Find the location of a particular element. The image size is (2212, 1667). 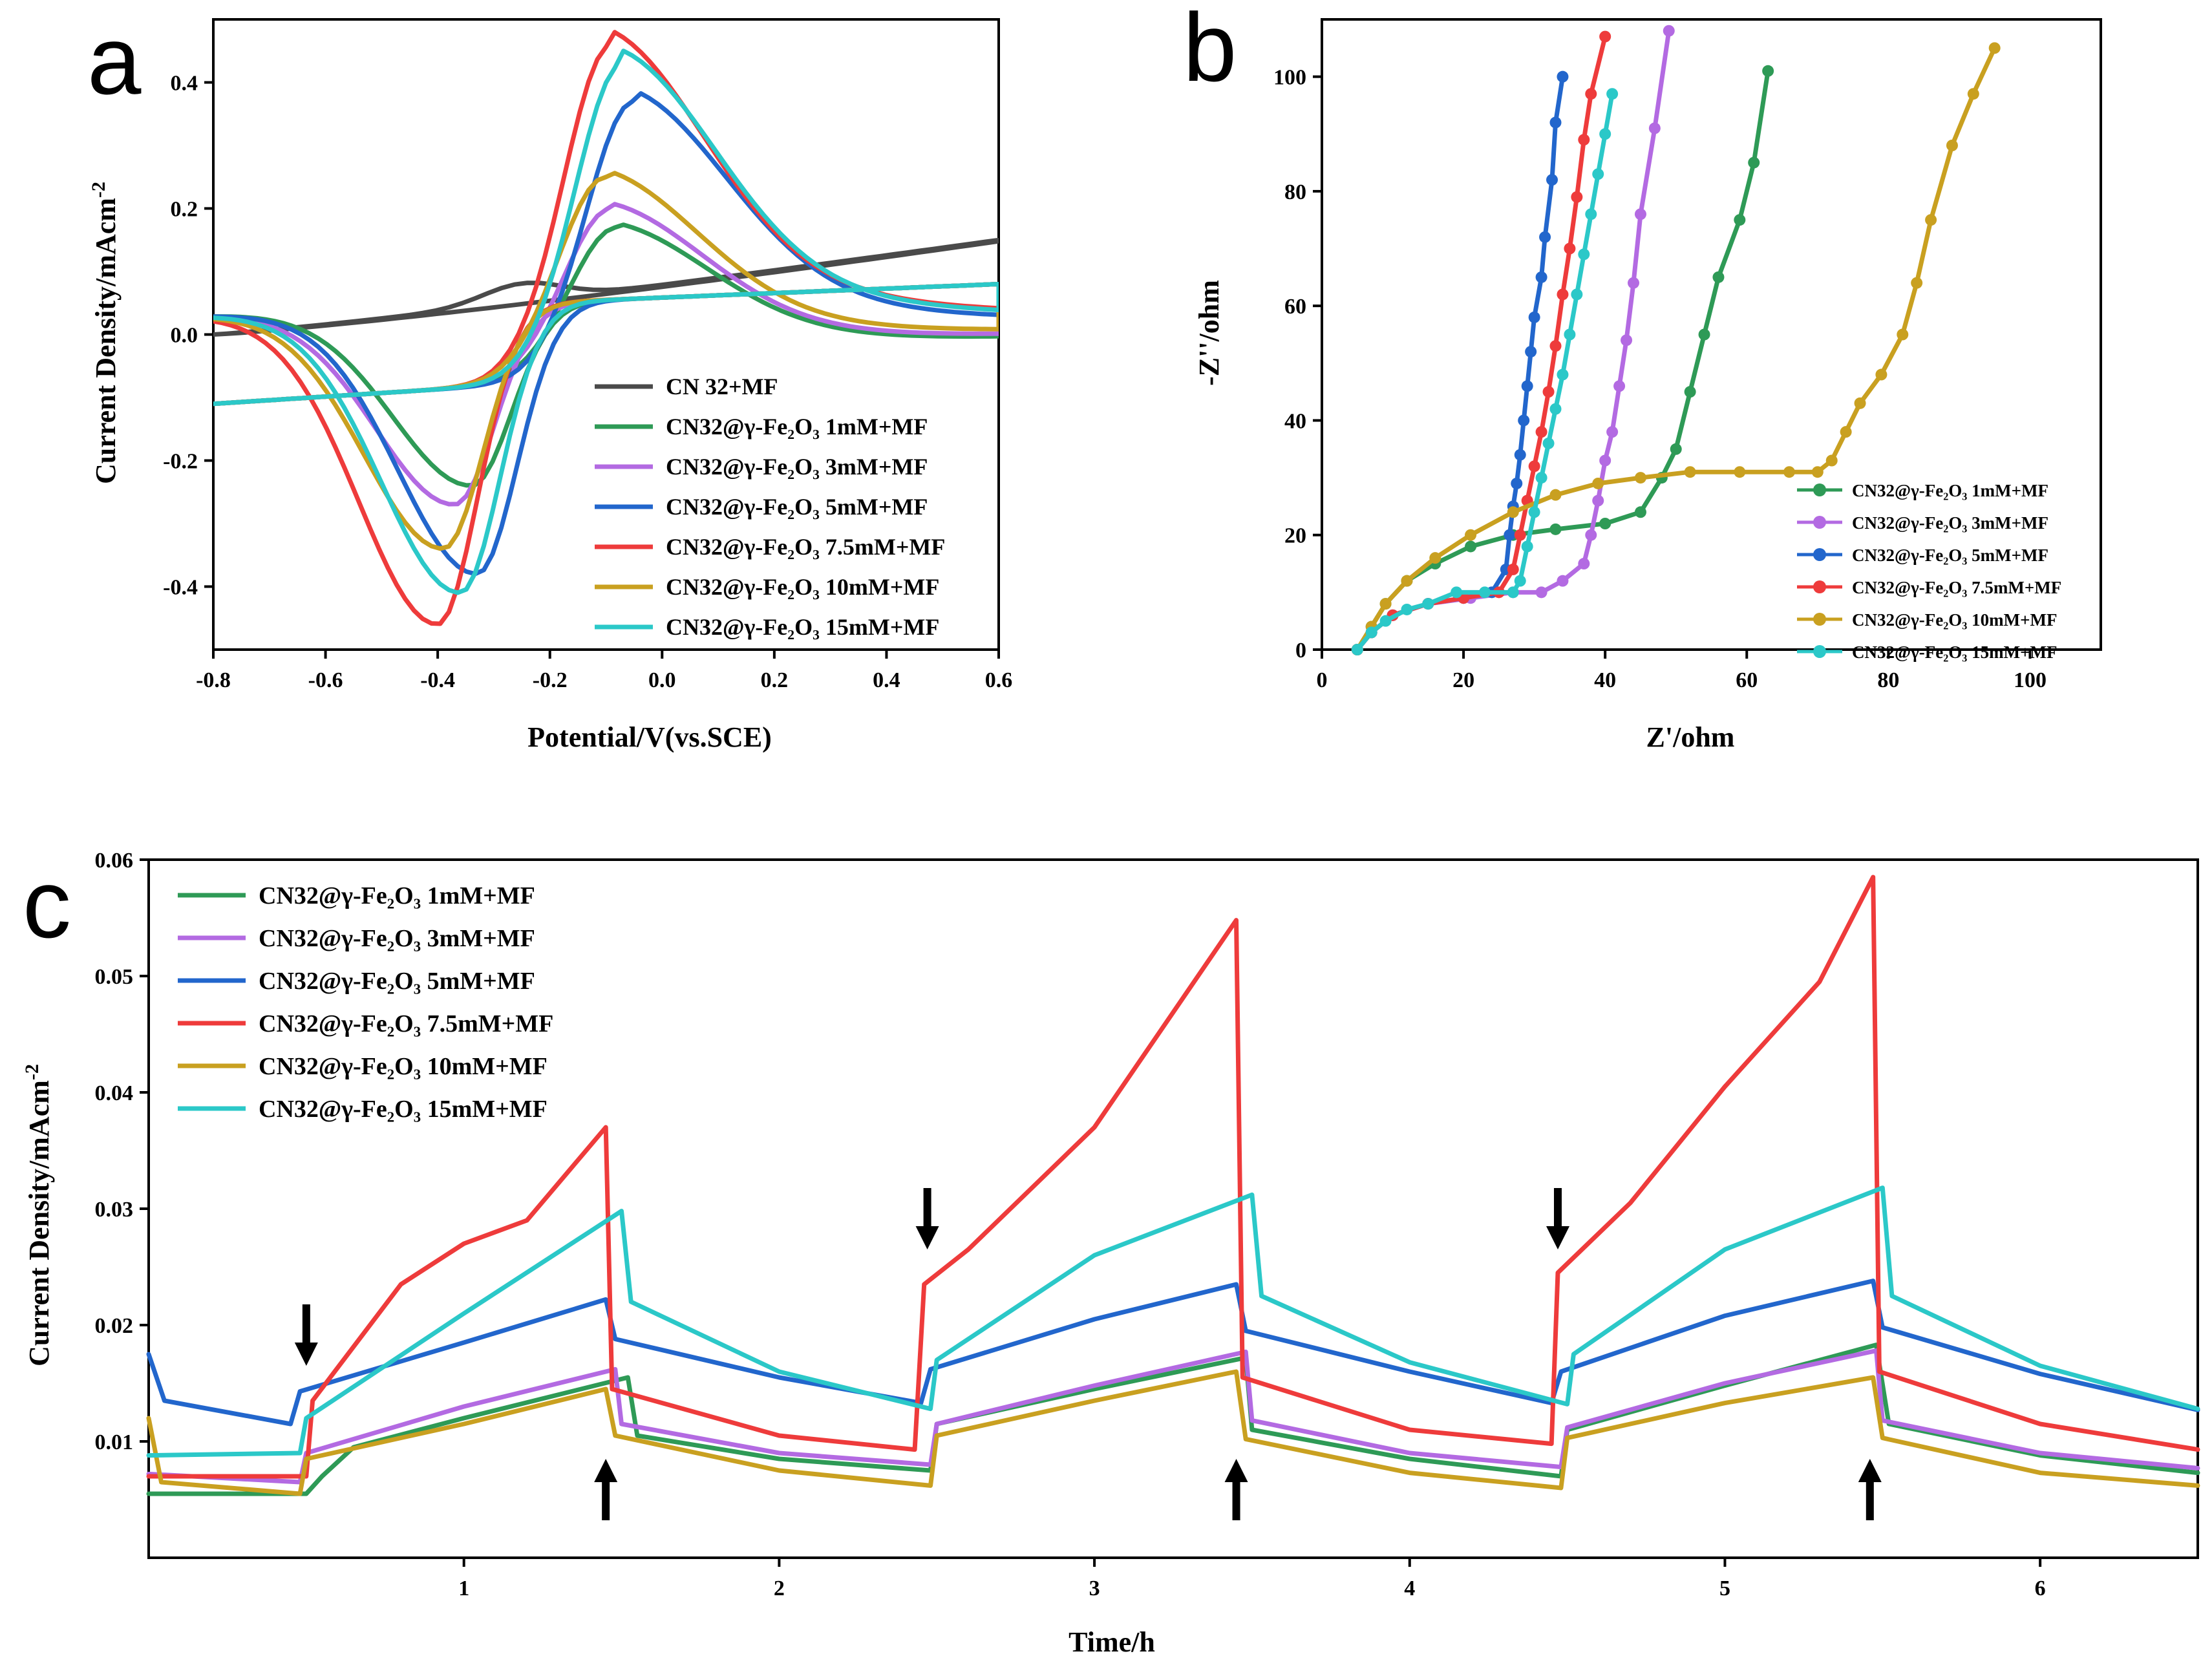

x-tick-label: 0.6 is located at coordinates (999, 680).